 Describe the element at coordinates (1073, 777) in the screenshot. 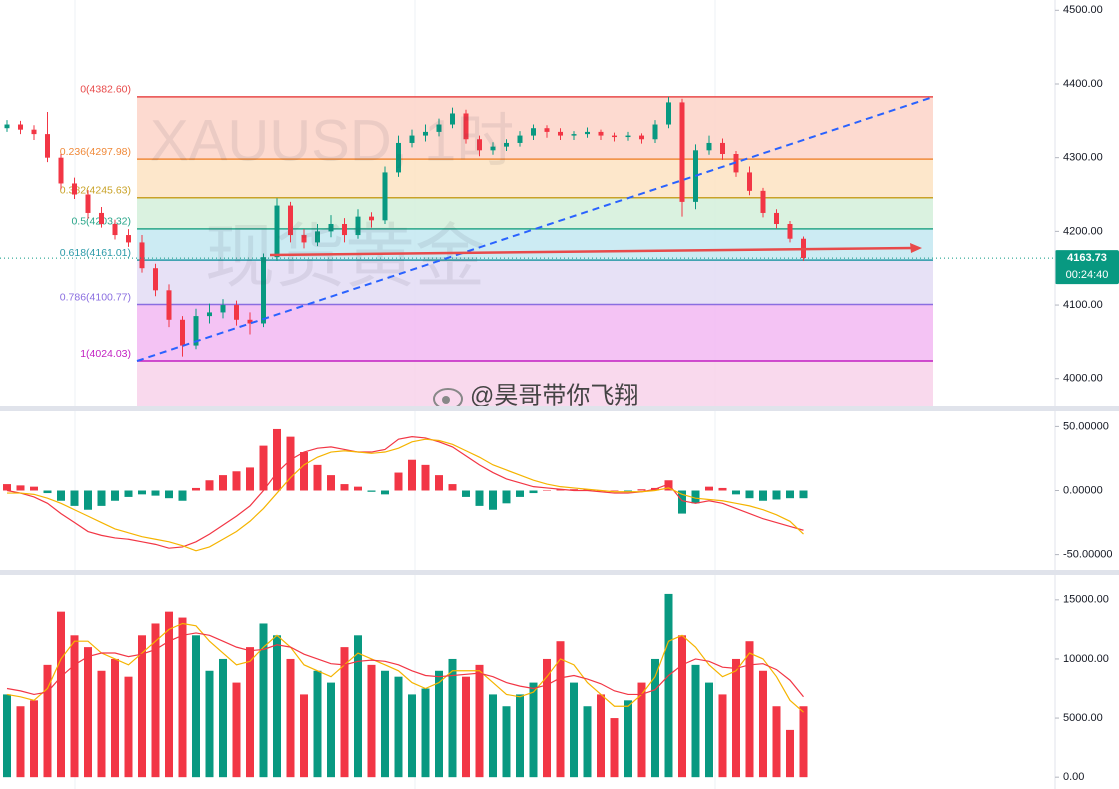

I see `y-tick-label: 0.00` at that location.